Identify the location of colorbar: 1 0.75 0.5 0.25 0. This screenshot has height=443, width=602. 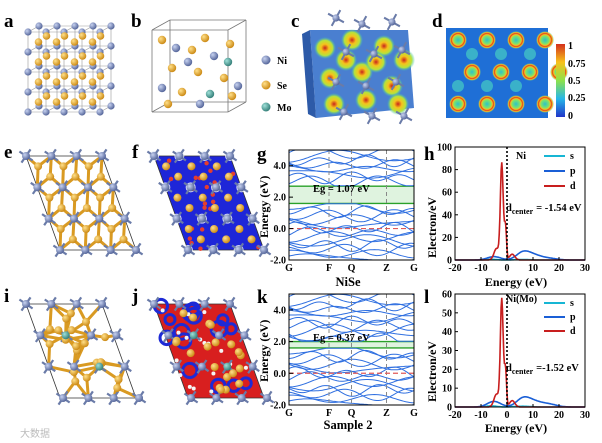
(571, 81).